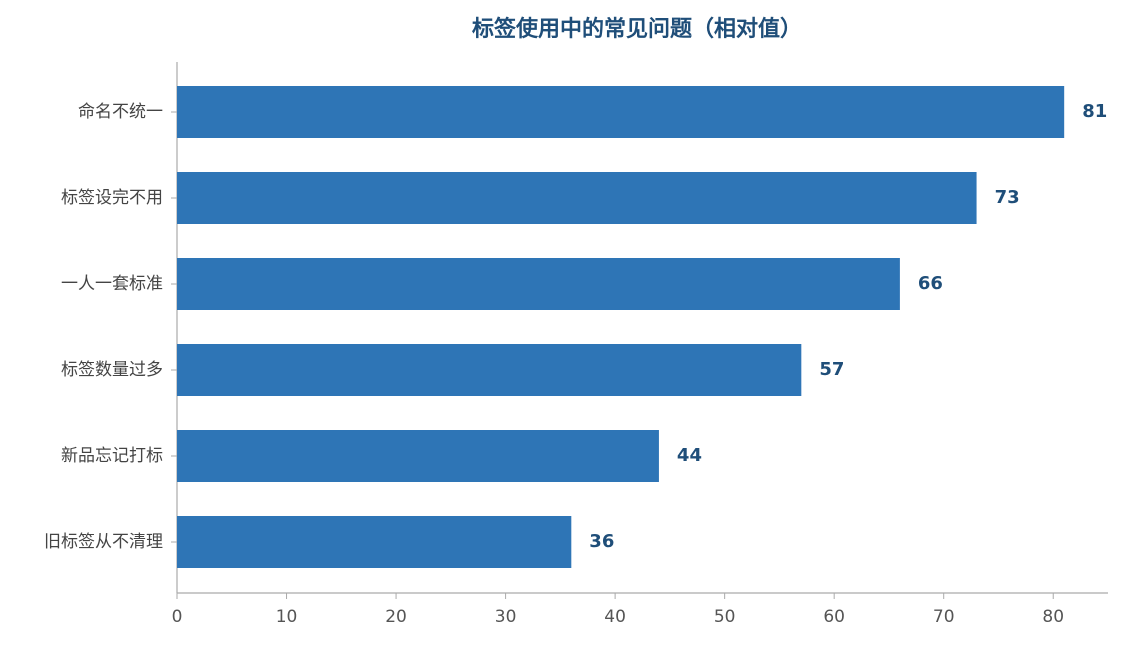 This screenshot has height=645, width=1124. I want to click on y-tick-label: 旧标签从不清理, so click(103, 542).